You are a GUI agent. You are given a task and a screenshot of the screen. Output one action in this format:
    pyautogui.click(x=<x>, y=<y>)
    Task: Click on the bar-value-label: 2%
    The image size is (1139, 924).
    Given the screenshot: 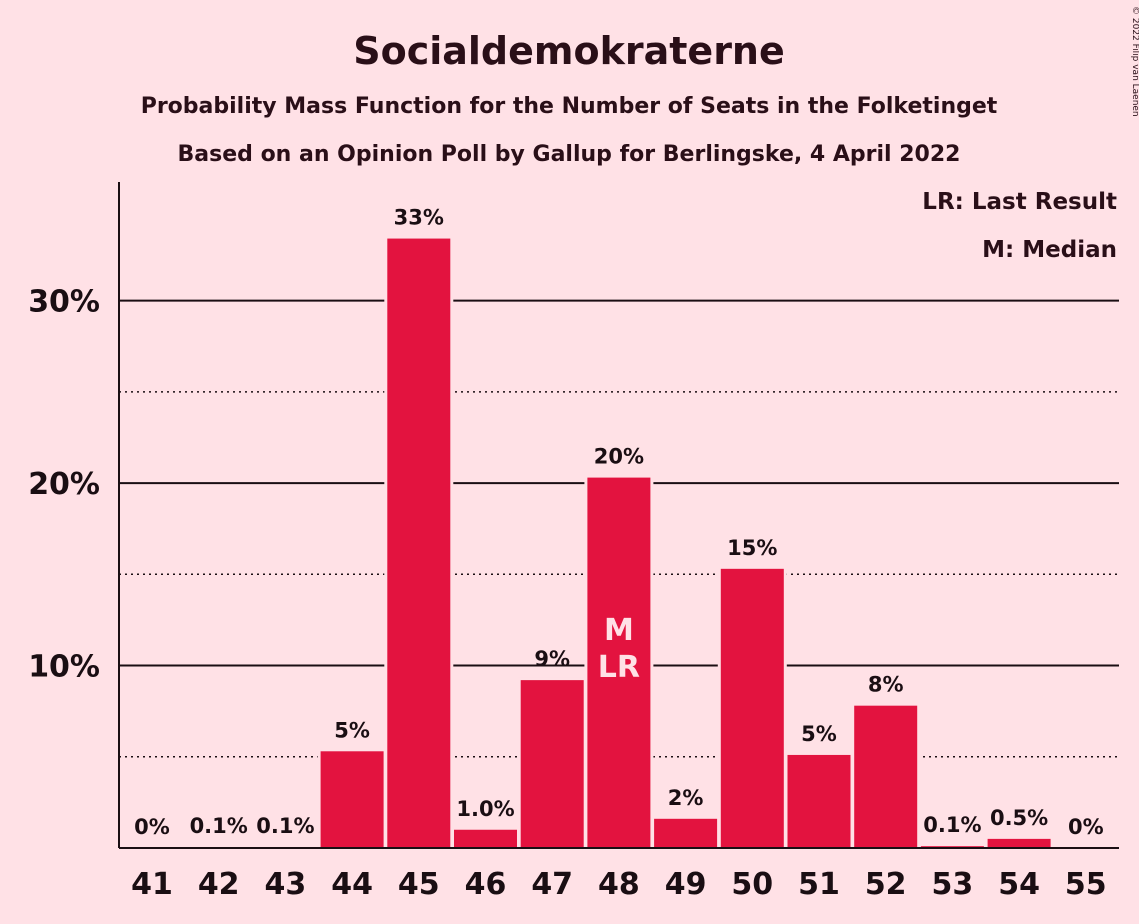 What is the action you would take?
    pyautogui.click(x=686, y=798)
    